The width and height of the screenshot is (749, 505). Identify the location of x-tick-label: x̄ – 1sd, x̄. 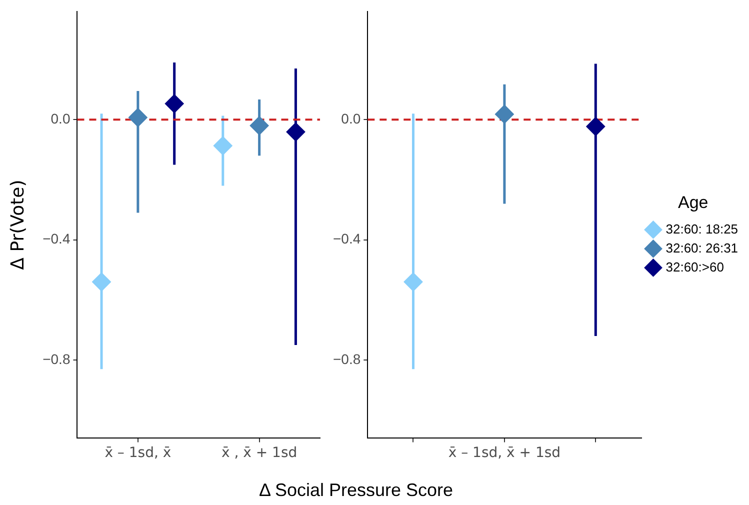
(138, 453).